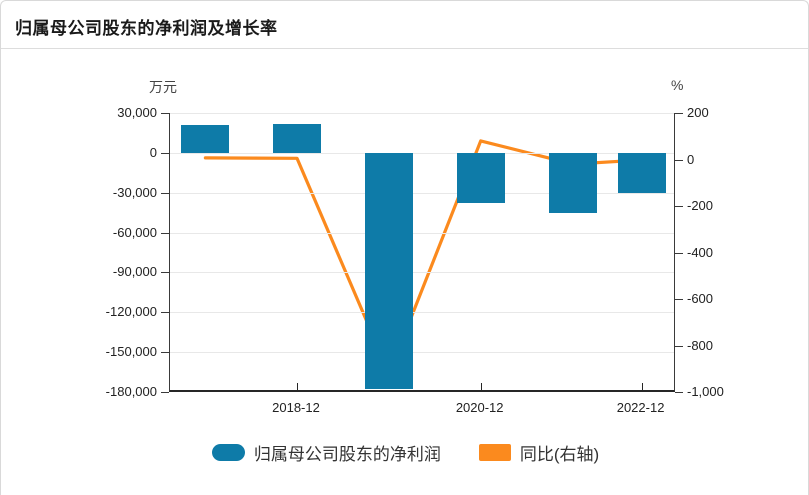 The image size is (809, 495). What do you see at coordinates (700, 252) in the screenshot?
I see `right-axis-tick-label: -400` at bounding box center [700, 252].